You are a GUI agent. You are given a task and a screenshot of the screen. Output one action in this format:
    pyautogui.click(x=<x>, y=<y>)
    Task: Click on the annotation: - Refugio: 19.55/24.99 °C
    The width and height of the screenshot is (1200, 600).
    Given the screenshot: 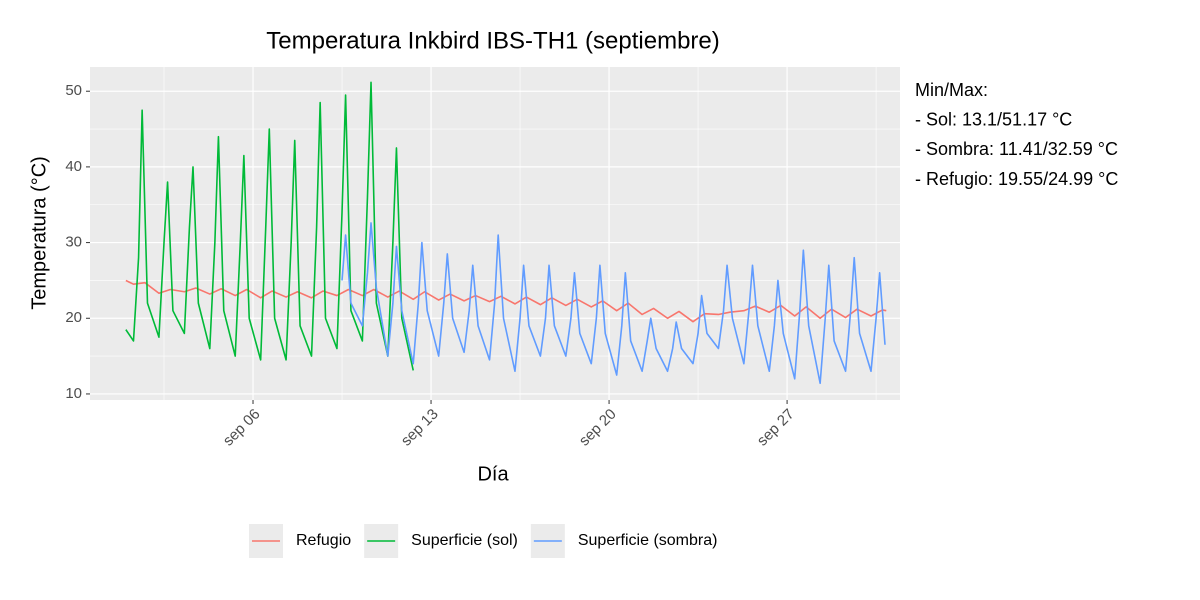 What is the action you would take?
    pyautogui.click(x=1016, y=179)
    